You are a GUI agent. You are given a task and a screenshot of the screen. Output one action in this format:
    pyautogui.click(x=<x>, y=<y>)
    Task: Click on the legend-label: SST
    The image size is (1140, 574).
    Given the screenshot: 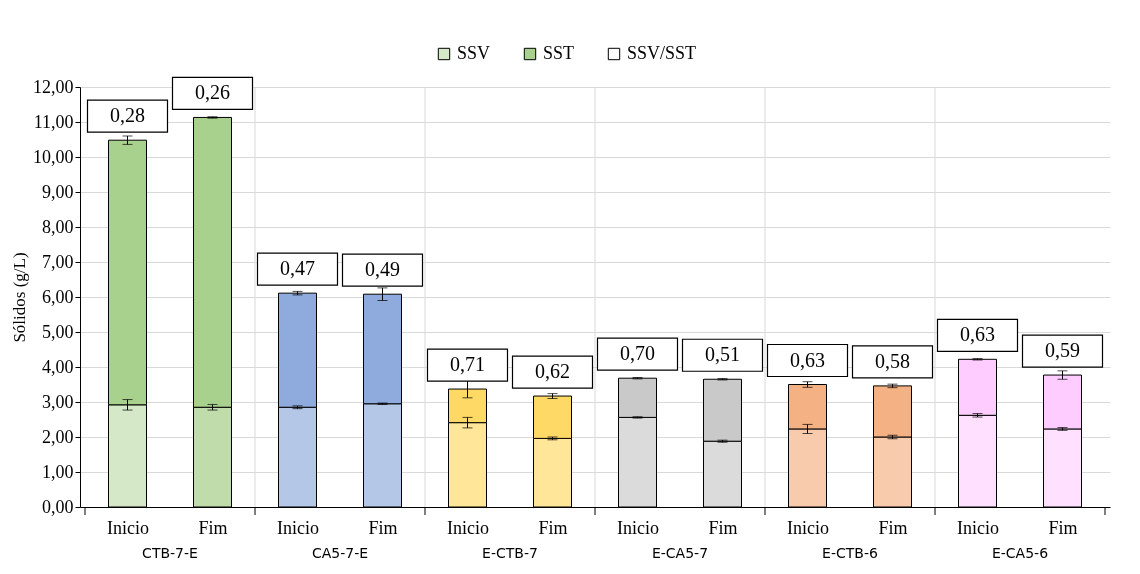 What is the action you would take?
    pyautogui.click(x=559, y=53)
    